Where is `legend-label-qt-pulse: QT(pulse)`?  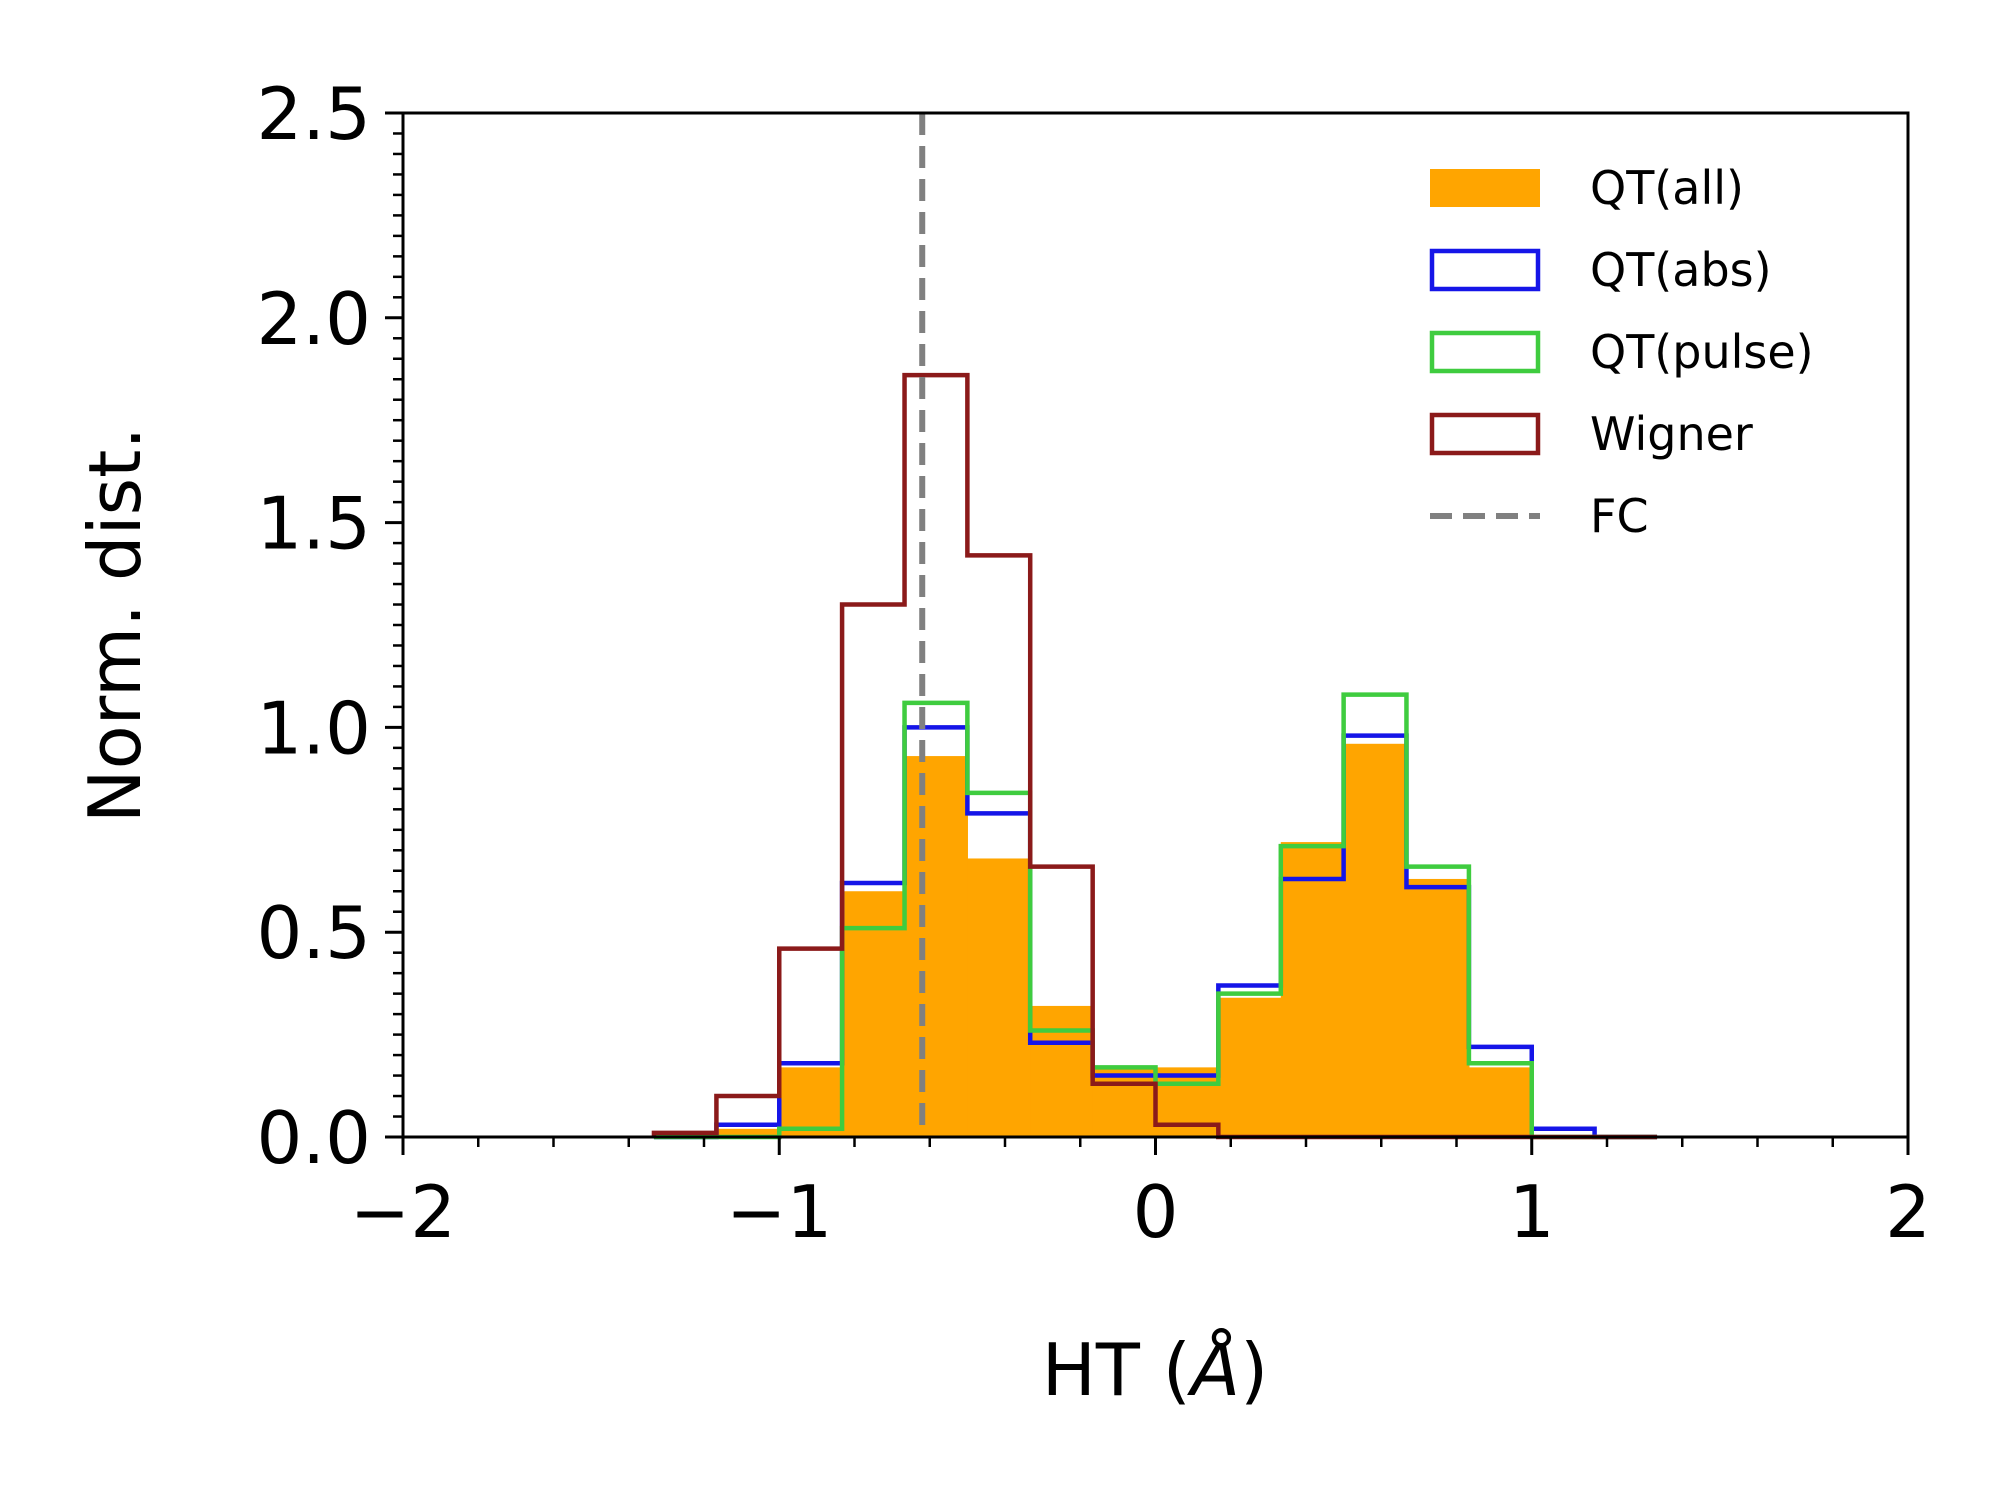 legend-label-qt-pulse: QT(pulse) is located at coordinates (1702, 352).